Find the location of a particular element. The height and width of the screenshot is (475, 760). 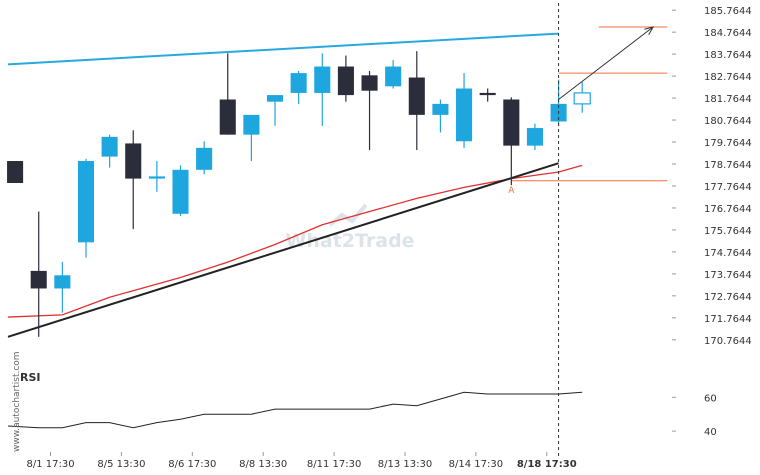

rsi-line is located at coordinates (295, 410).